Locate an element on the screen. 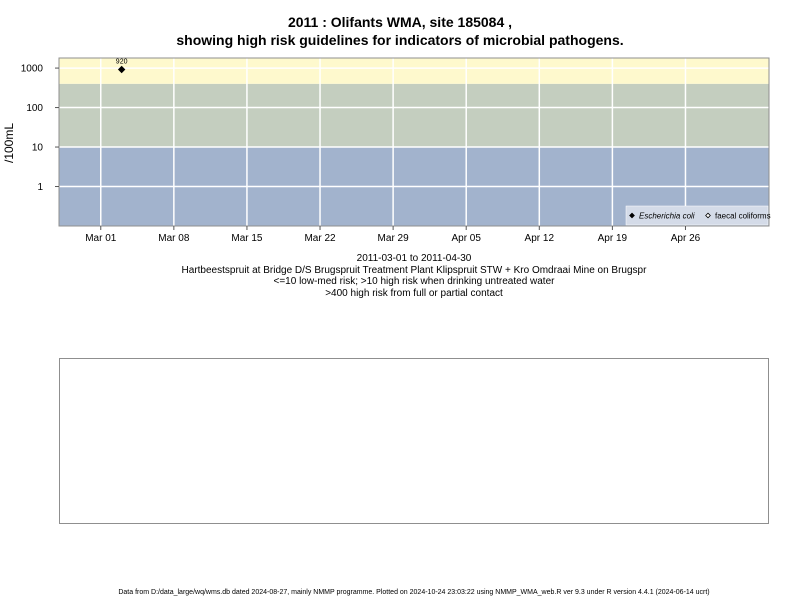 The height and width of the screenshot is (600, 800). chart-title-line1: 2011 : Olifants WMA, site 185084 , is located at coordinates (400, 22).